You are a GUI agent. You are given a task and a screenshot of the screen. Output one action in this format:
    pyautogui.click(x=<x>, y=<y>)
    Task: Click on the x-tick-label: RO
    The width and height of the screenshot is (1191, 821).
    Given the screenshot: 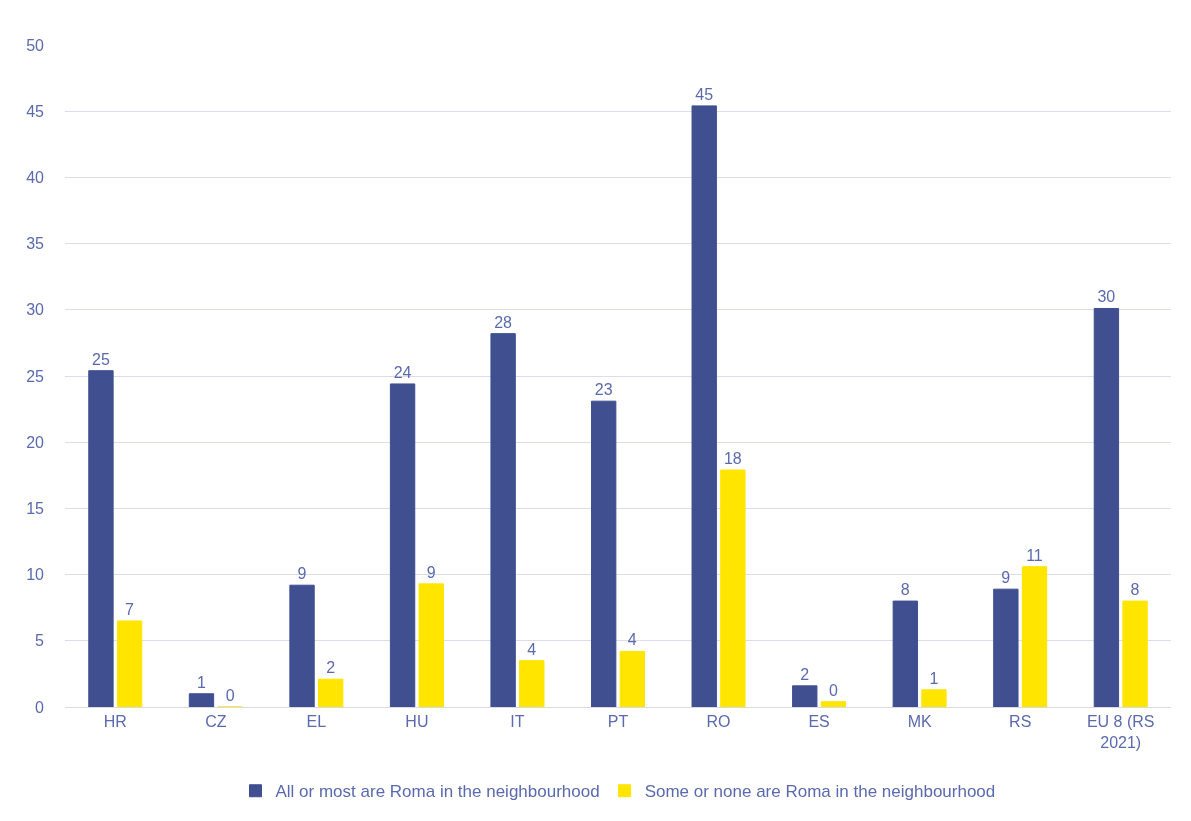 What is the action you would take?
    pyautogui.click(x=718, y=722)
    